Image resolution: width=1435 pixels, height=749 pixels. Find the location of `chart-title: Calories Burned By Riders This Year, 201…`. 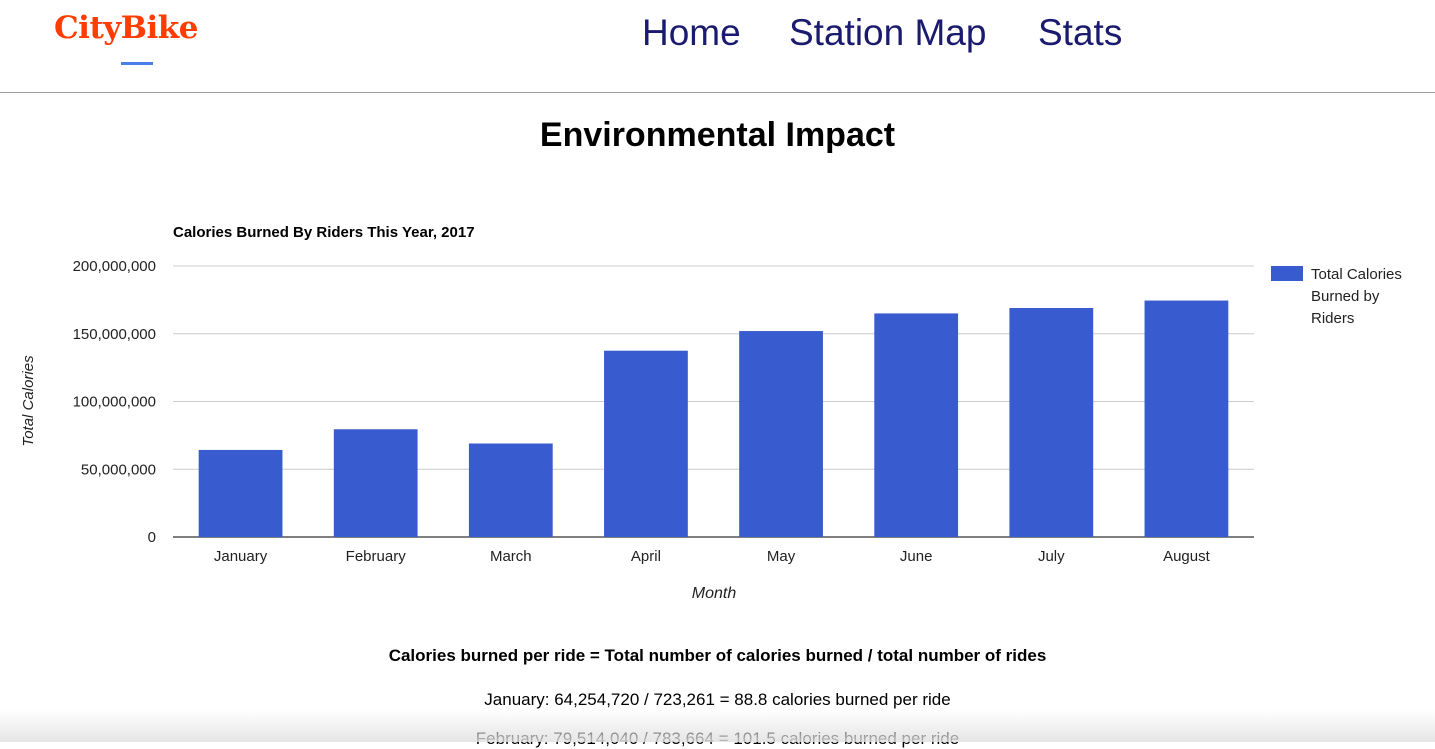

chart-title: Calories Burned By Riders This Year, 201… is located at coordinates (324, 232).